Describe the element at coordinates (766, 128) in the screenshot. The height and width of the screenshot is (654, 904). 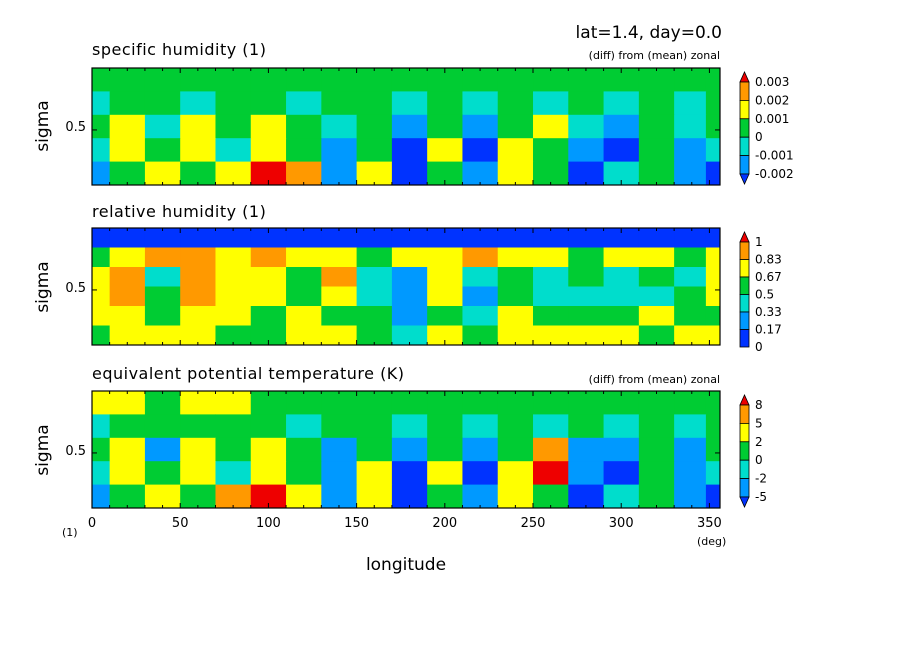
I see `colorbar: 0.003 0.002 0.001 0 -0.001 -0.002` at that location.